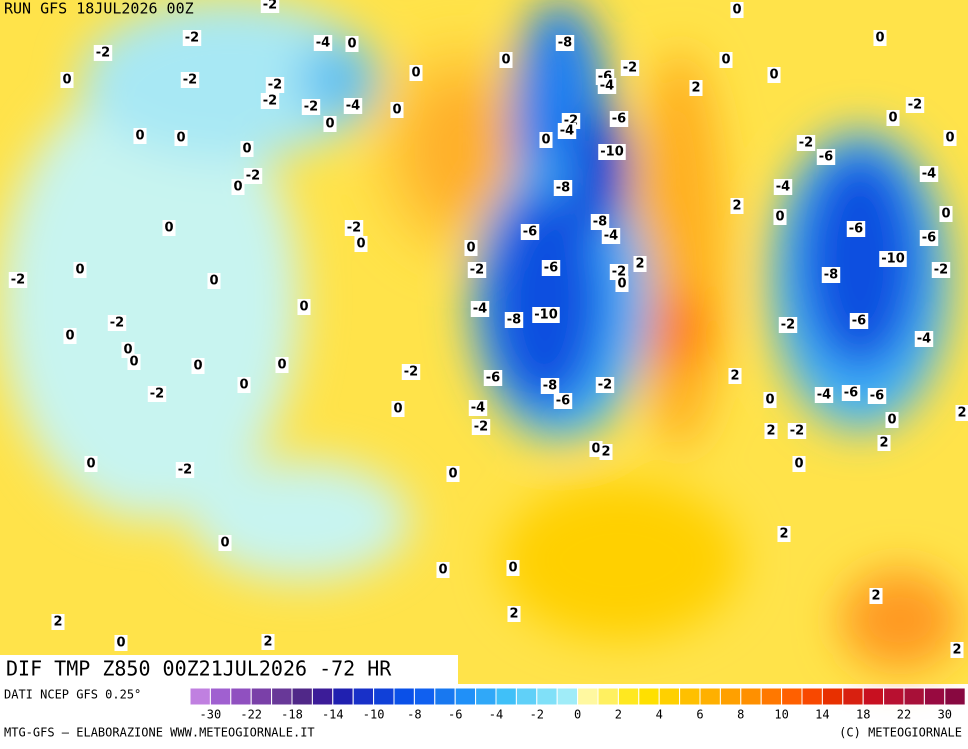 The width and height of the screenshot is (968, 749). Describe the element at coordinates (199, 669) in the screenshot. I see `map-title: DIF TMP Z850 00Z21JUL2026 -72 HR` at that location.